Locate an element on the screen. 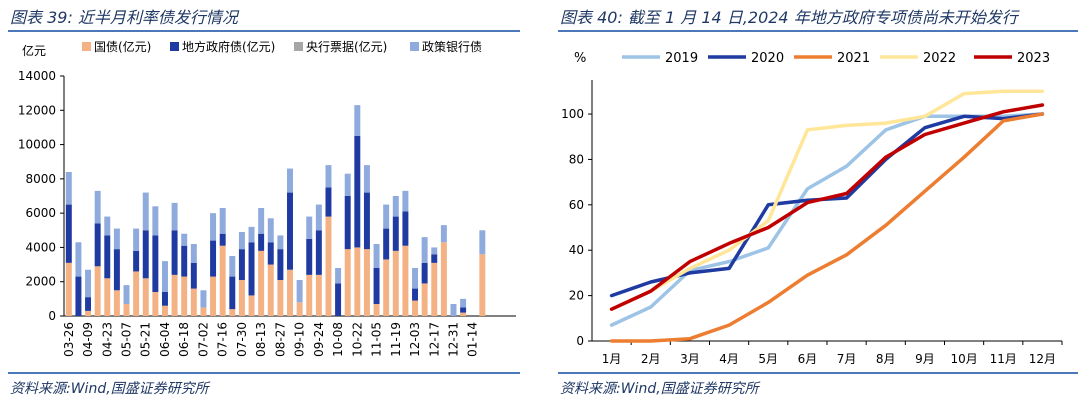 This screenshot has width=1080, height=402. left-source-rule is located at coordinates (264, 373).